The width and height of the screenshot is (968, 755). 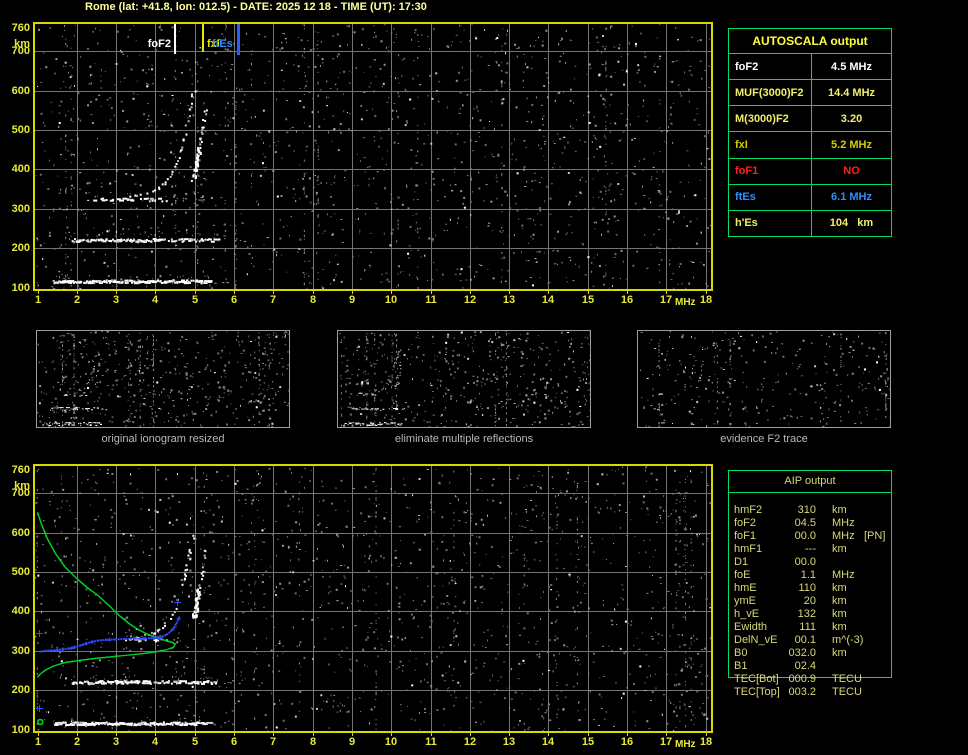 I want to click on aip-value: 1.1, so click(x=808, y=575).